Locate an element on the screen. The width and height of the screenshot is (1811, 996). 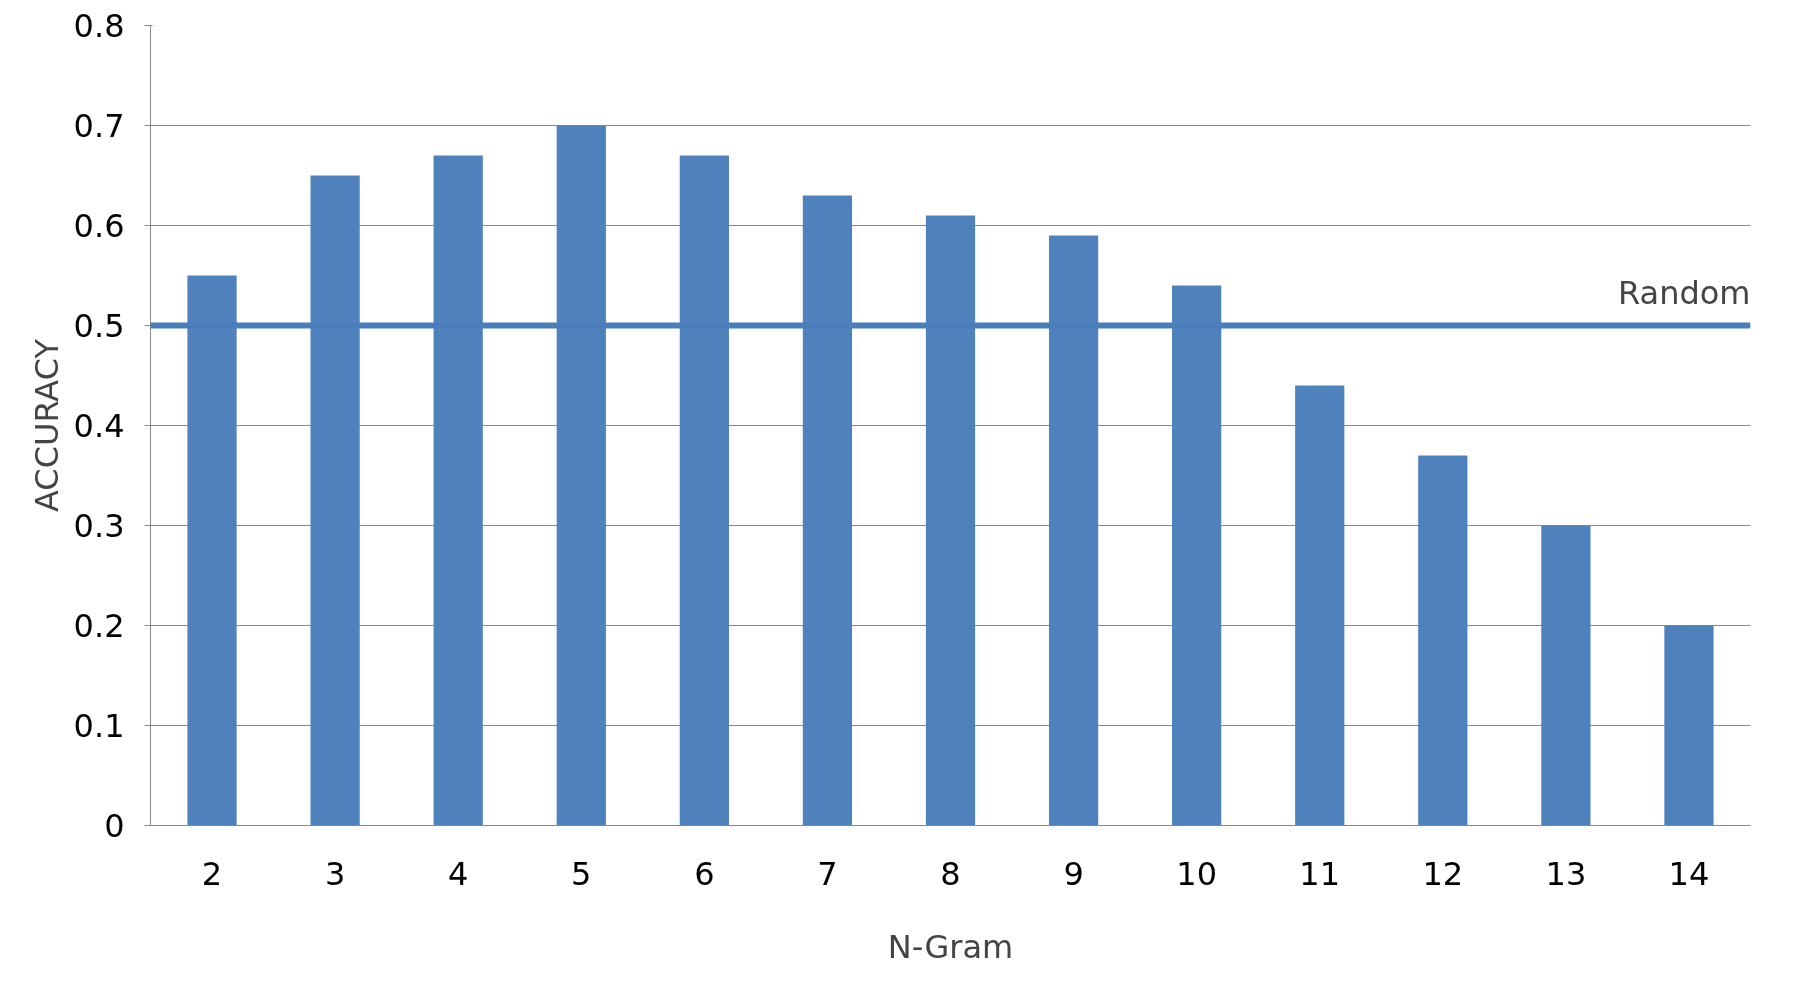
x-tick-label: 4 is located at coordinates (458, 873).